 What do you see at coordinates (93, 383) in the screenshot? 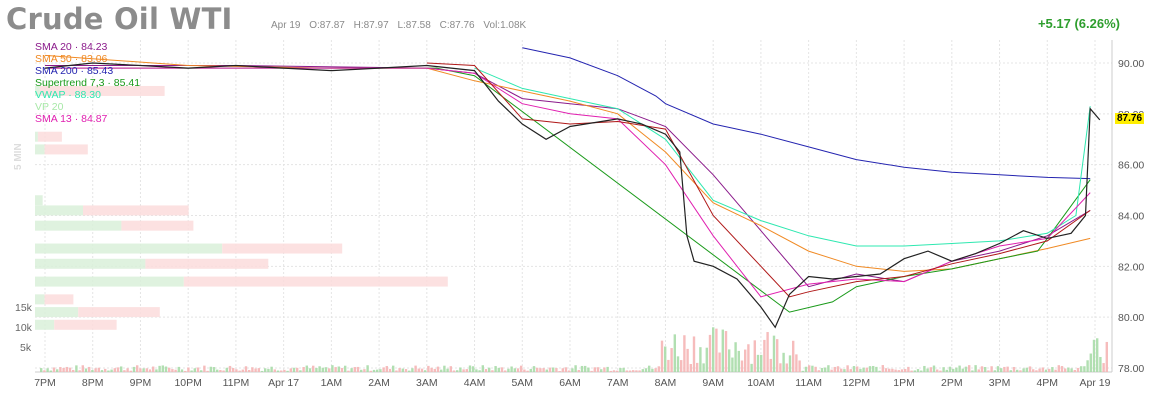
I see `x-tick-label: 8PM` at bounding box center [93, 383].